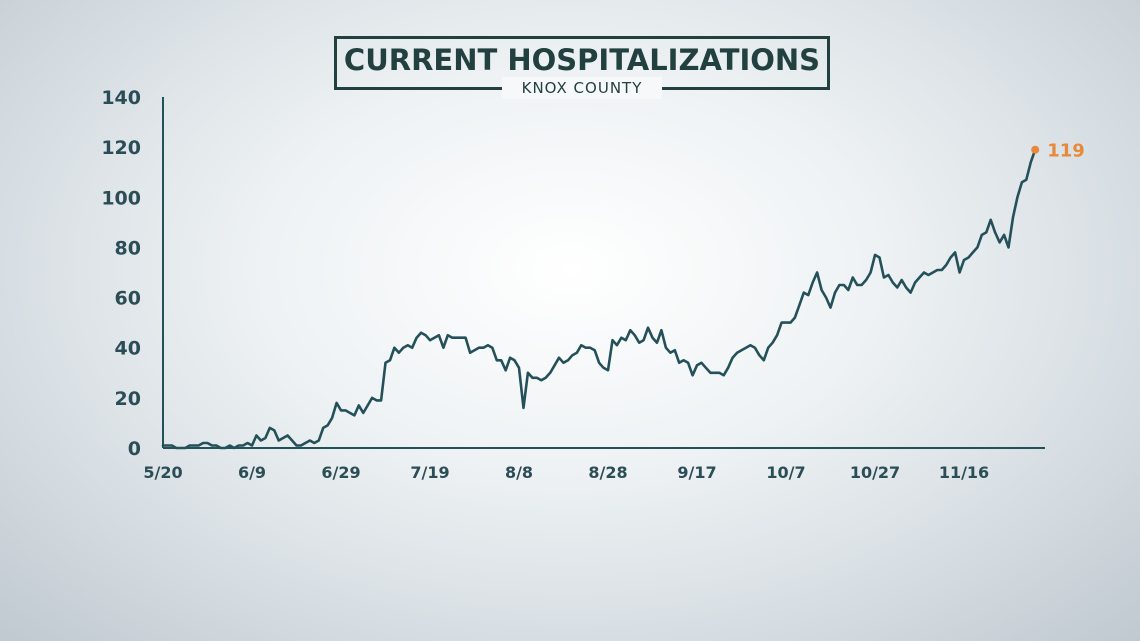 The height and width of the screenshot is (641, 1140). I want to click on x-tick-label: 6/29, so click(340, 472).